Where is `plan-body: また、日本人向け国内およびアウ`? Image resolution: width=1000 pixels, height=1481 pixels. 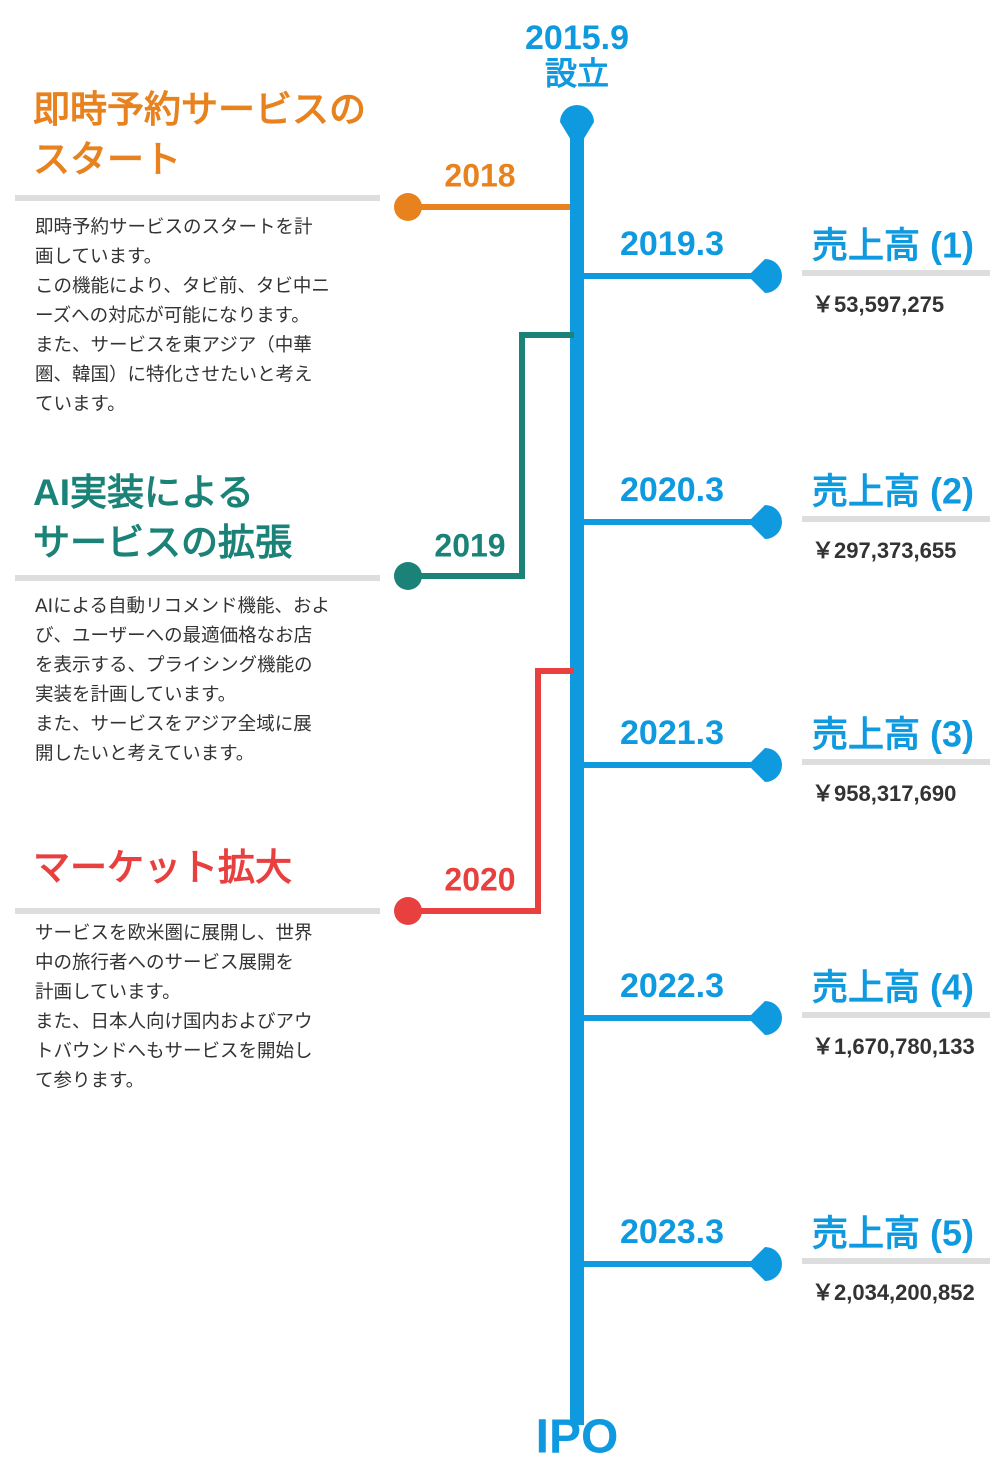
plan-body: また、日本人向け国内およびアウ is located at coordinates (174, 1022).